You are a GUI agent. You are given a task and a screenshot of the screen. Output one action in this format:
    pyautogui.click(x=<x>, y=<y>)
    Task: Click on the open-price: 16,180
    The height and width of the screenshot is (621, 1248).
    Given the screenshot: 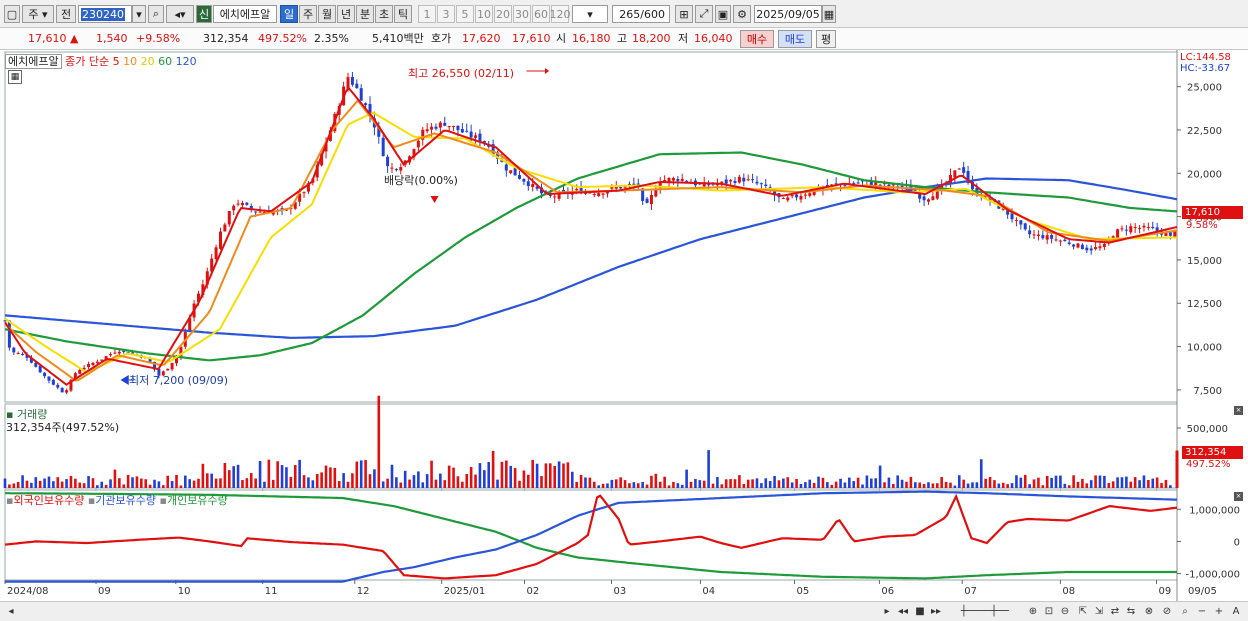 What is the action you would take?
    pyautogui.click(x=591, y=38)
    